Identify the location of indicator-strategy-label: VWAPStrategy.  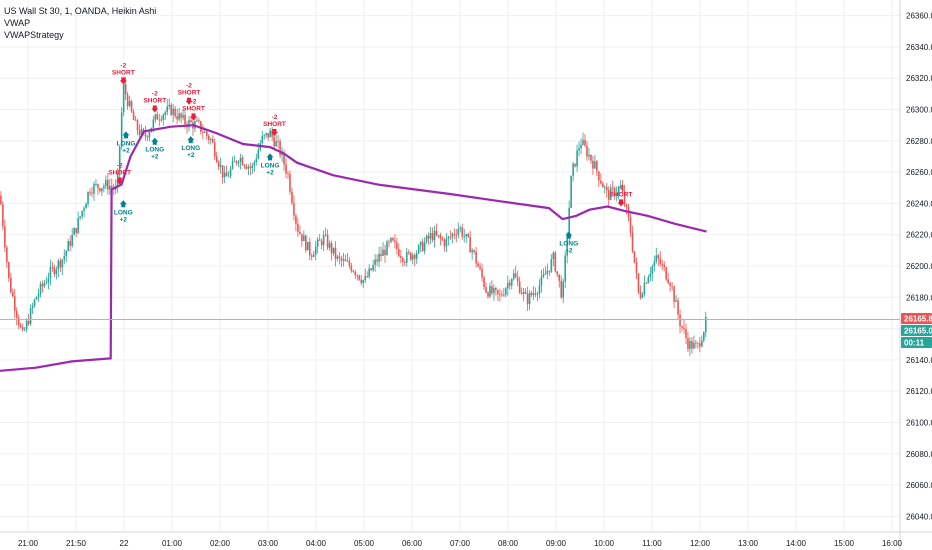
(34, 35).